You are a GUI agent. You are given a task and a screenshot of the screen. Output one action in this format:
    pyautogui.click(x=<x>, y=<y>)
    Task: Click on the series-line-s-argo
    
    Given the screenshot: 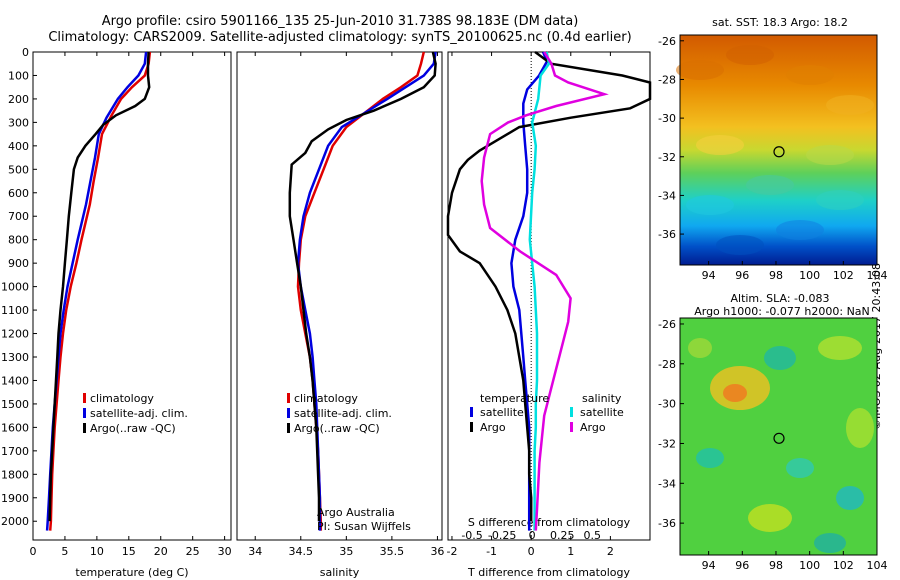 What is the action you would take?
    pyautogui.click(x=544, y=291)
    